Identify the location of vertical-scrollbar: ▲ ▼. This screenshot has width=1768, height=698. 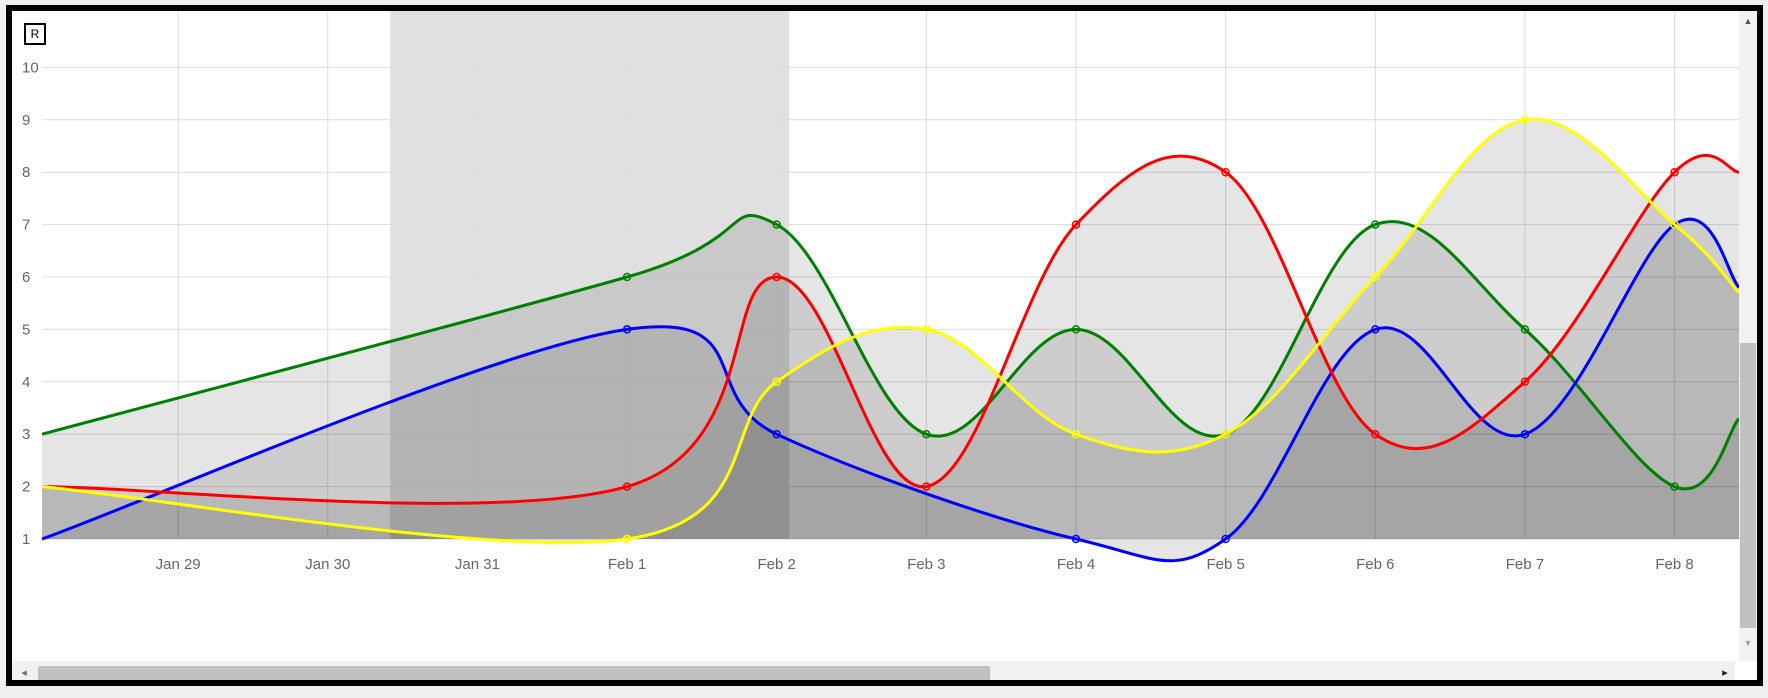
(1748, 336).